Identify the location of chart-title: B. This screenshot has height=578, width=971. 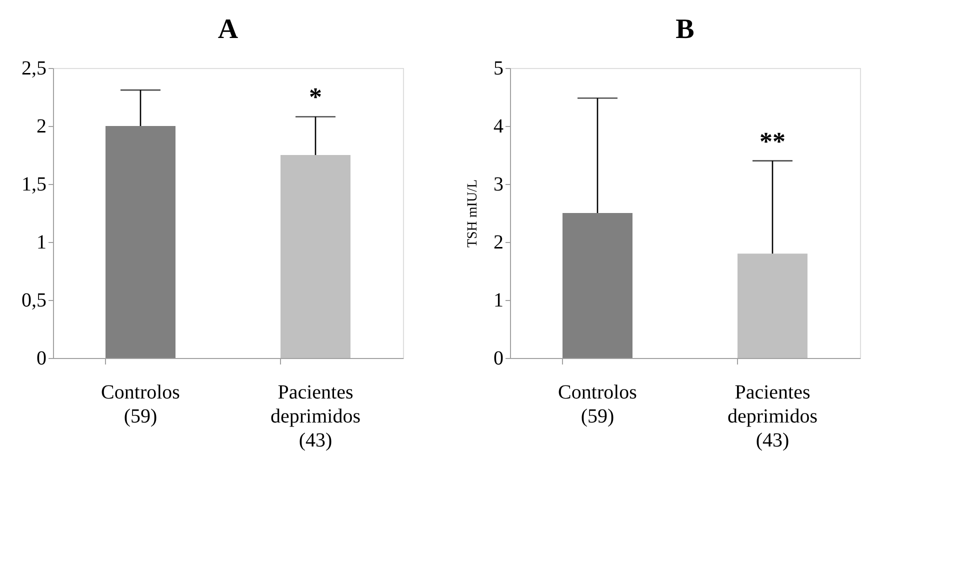
(685, 29).